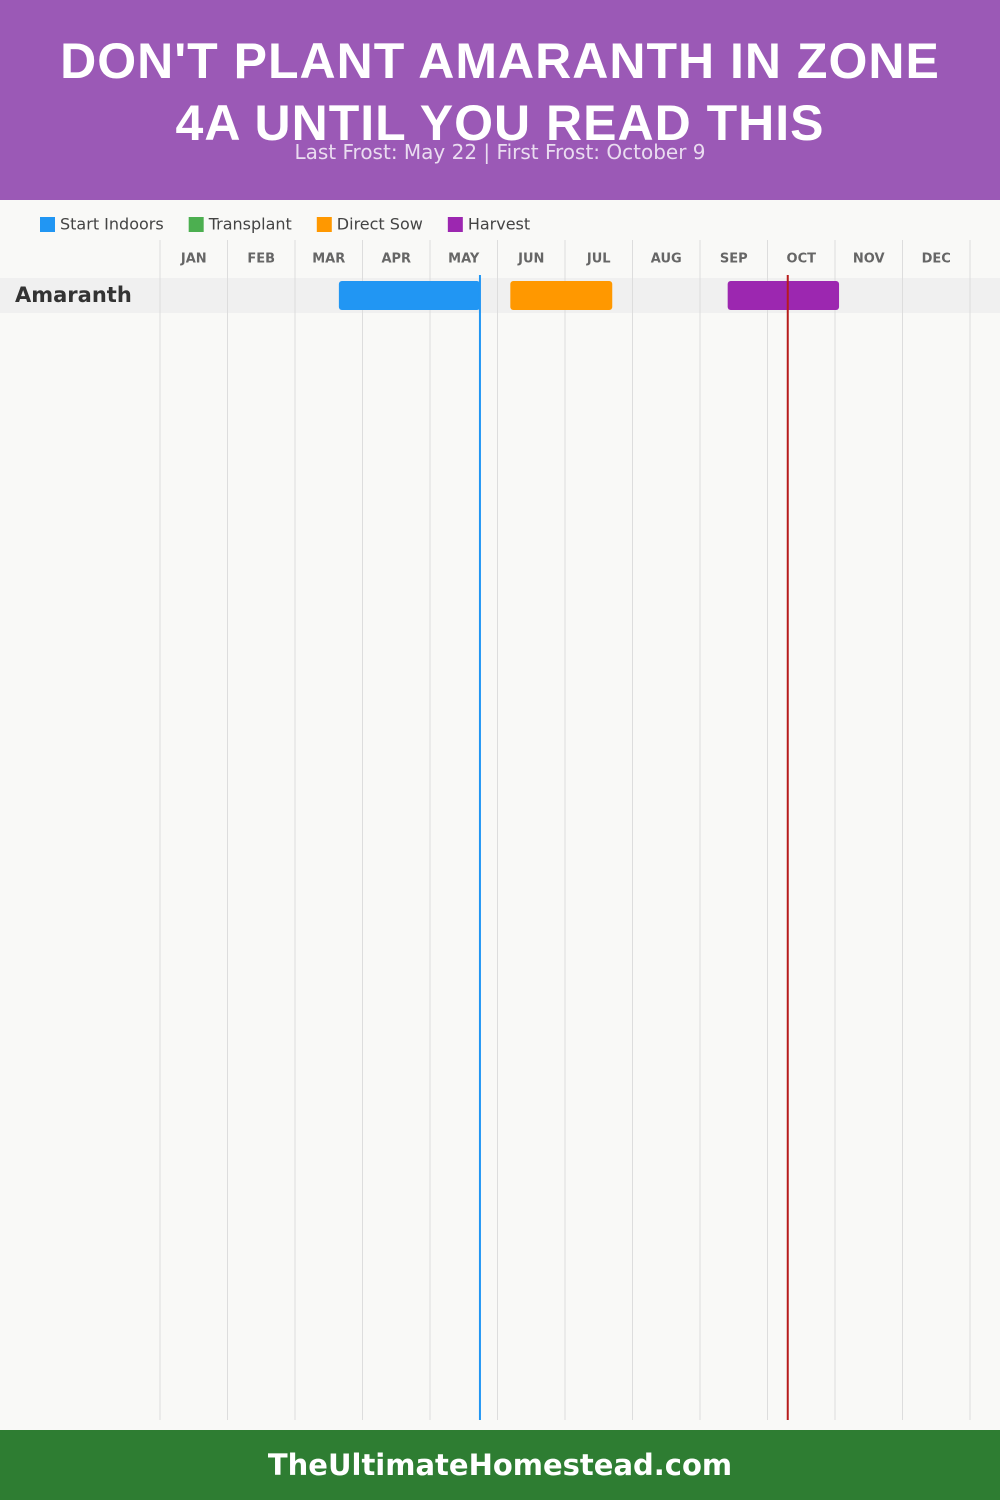 This screenshot has height=1500, width=1000. Describe the element at coordinates (250, 224) in the screenshot. I see `legend-label: Transplant` at that location.